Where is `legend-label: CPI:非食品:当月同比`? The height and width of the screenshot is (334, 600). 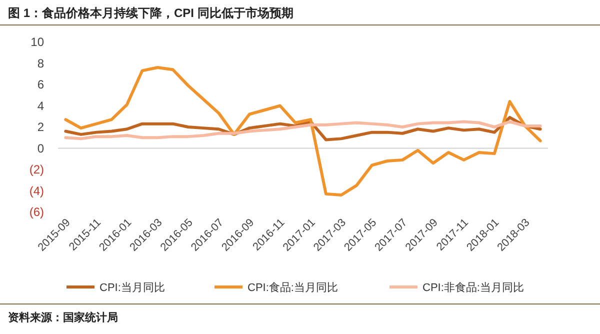
legend-label: CPI:非食品:当月同比 is located at coordinates (473, 287).